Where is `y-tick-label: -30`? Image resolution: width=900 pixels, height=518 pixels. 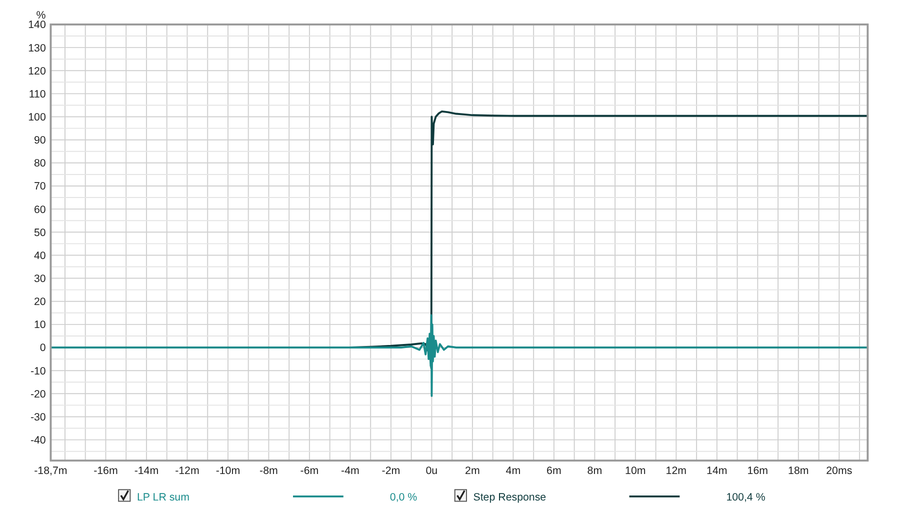
y-tick-label: -30 is located at coordinates (38, 417).